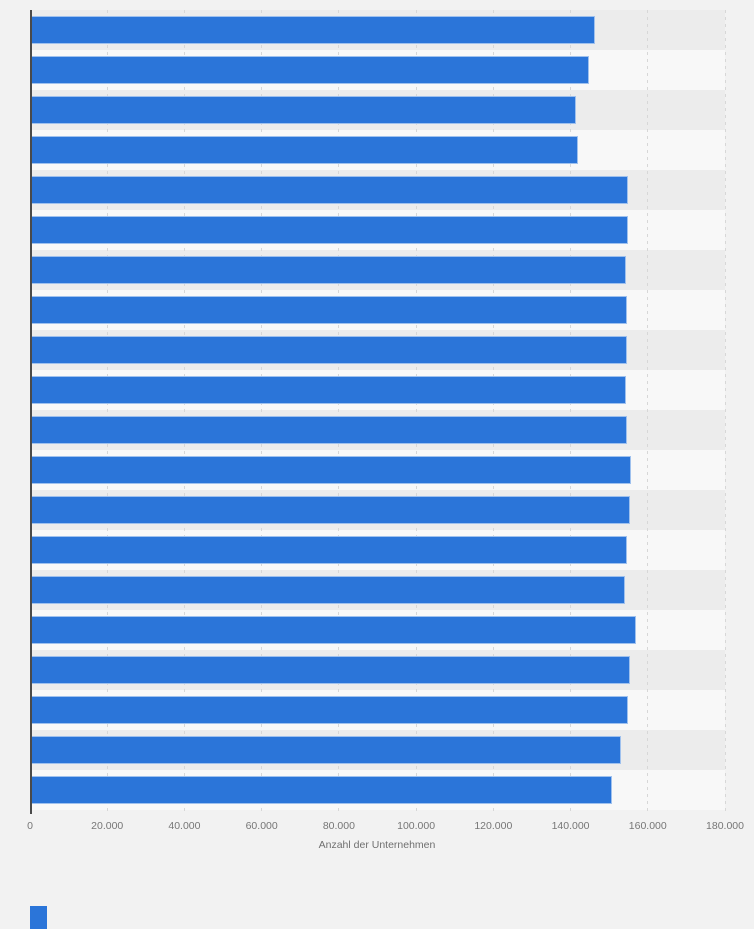  What do you see at coordinates (38, 917) in the screenshot?
I see `cropped-bar-fragment` at bounding box center [38, 917].